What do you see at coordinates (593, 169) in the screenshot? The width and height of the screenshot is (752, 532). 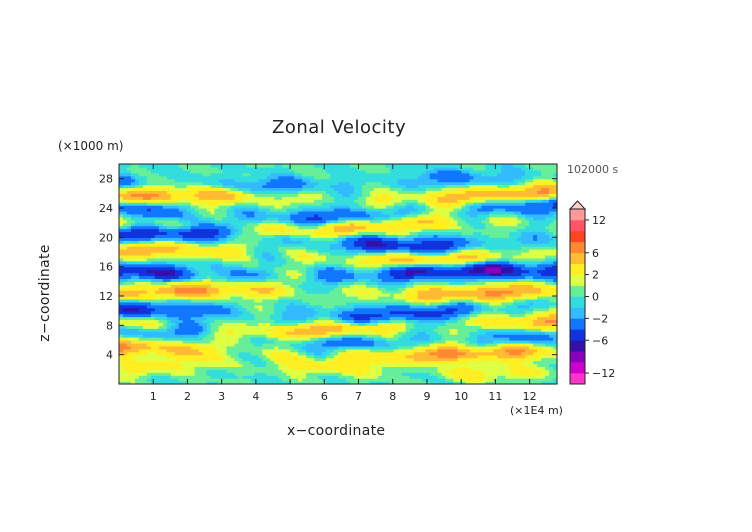 I see `time-label: 102000 s` at bounding box center [593, 169].